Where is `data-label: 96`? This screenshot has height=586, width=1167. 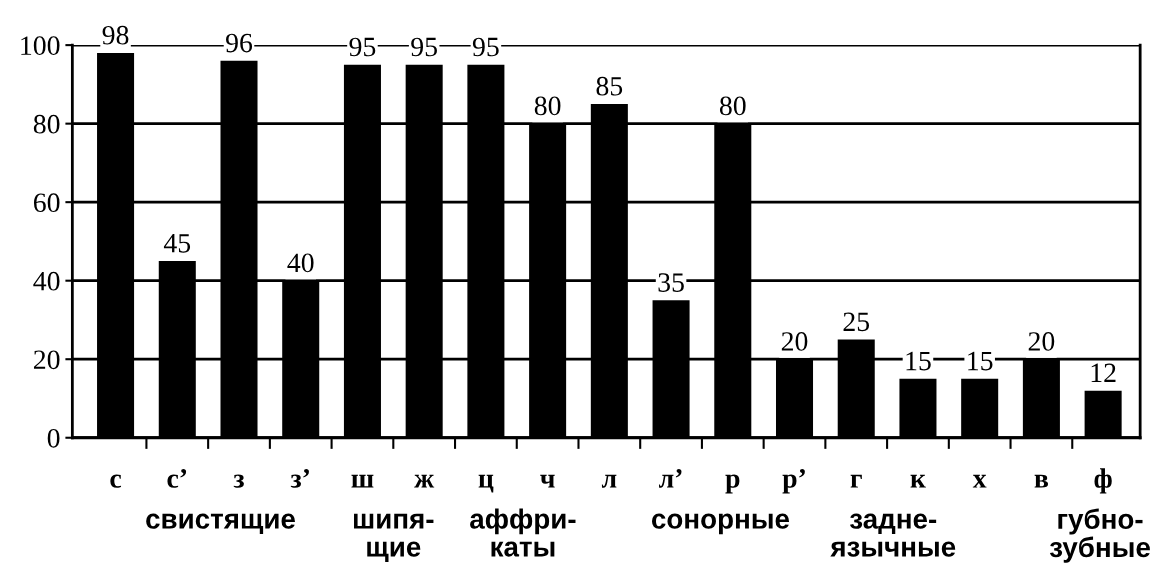
data-label: 96 is located at coordinates (239, 43).